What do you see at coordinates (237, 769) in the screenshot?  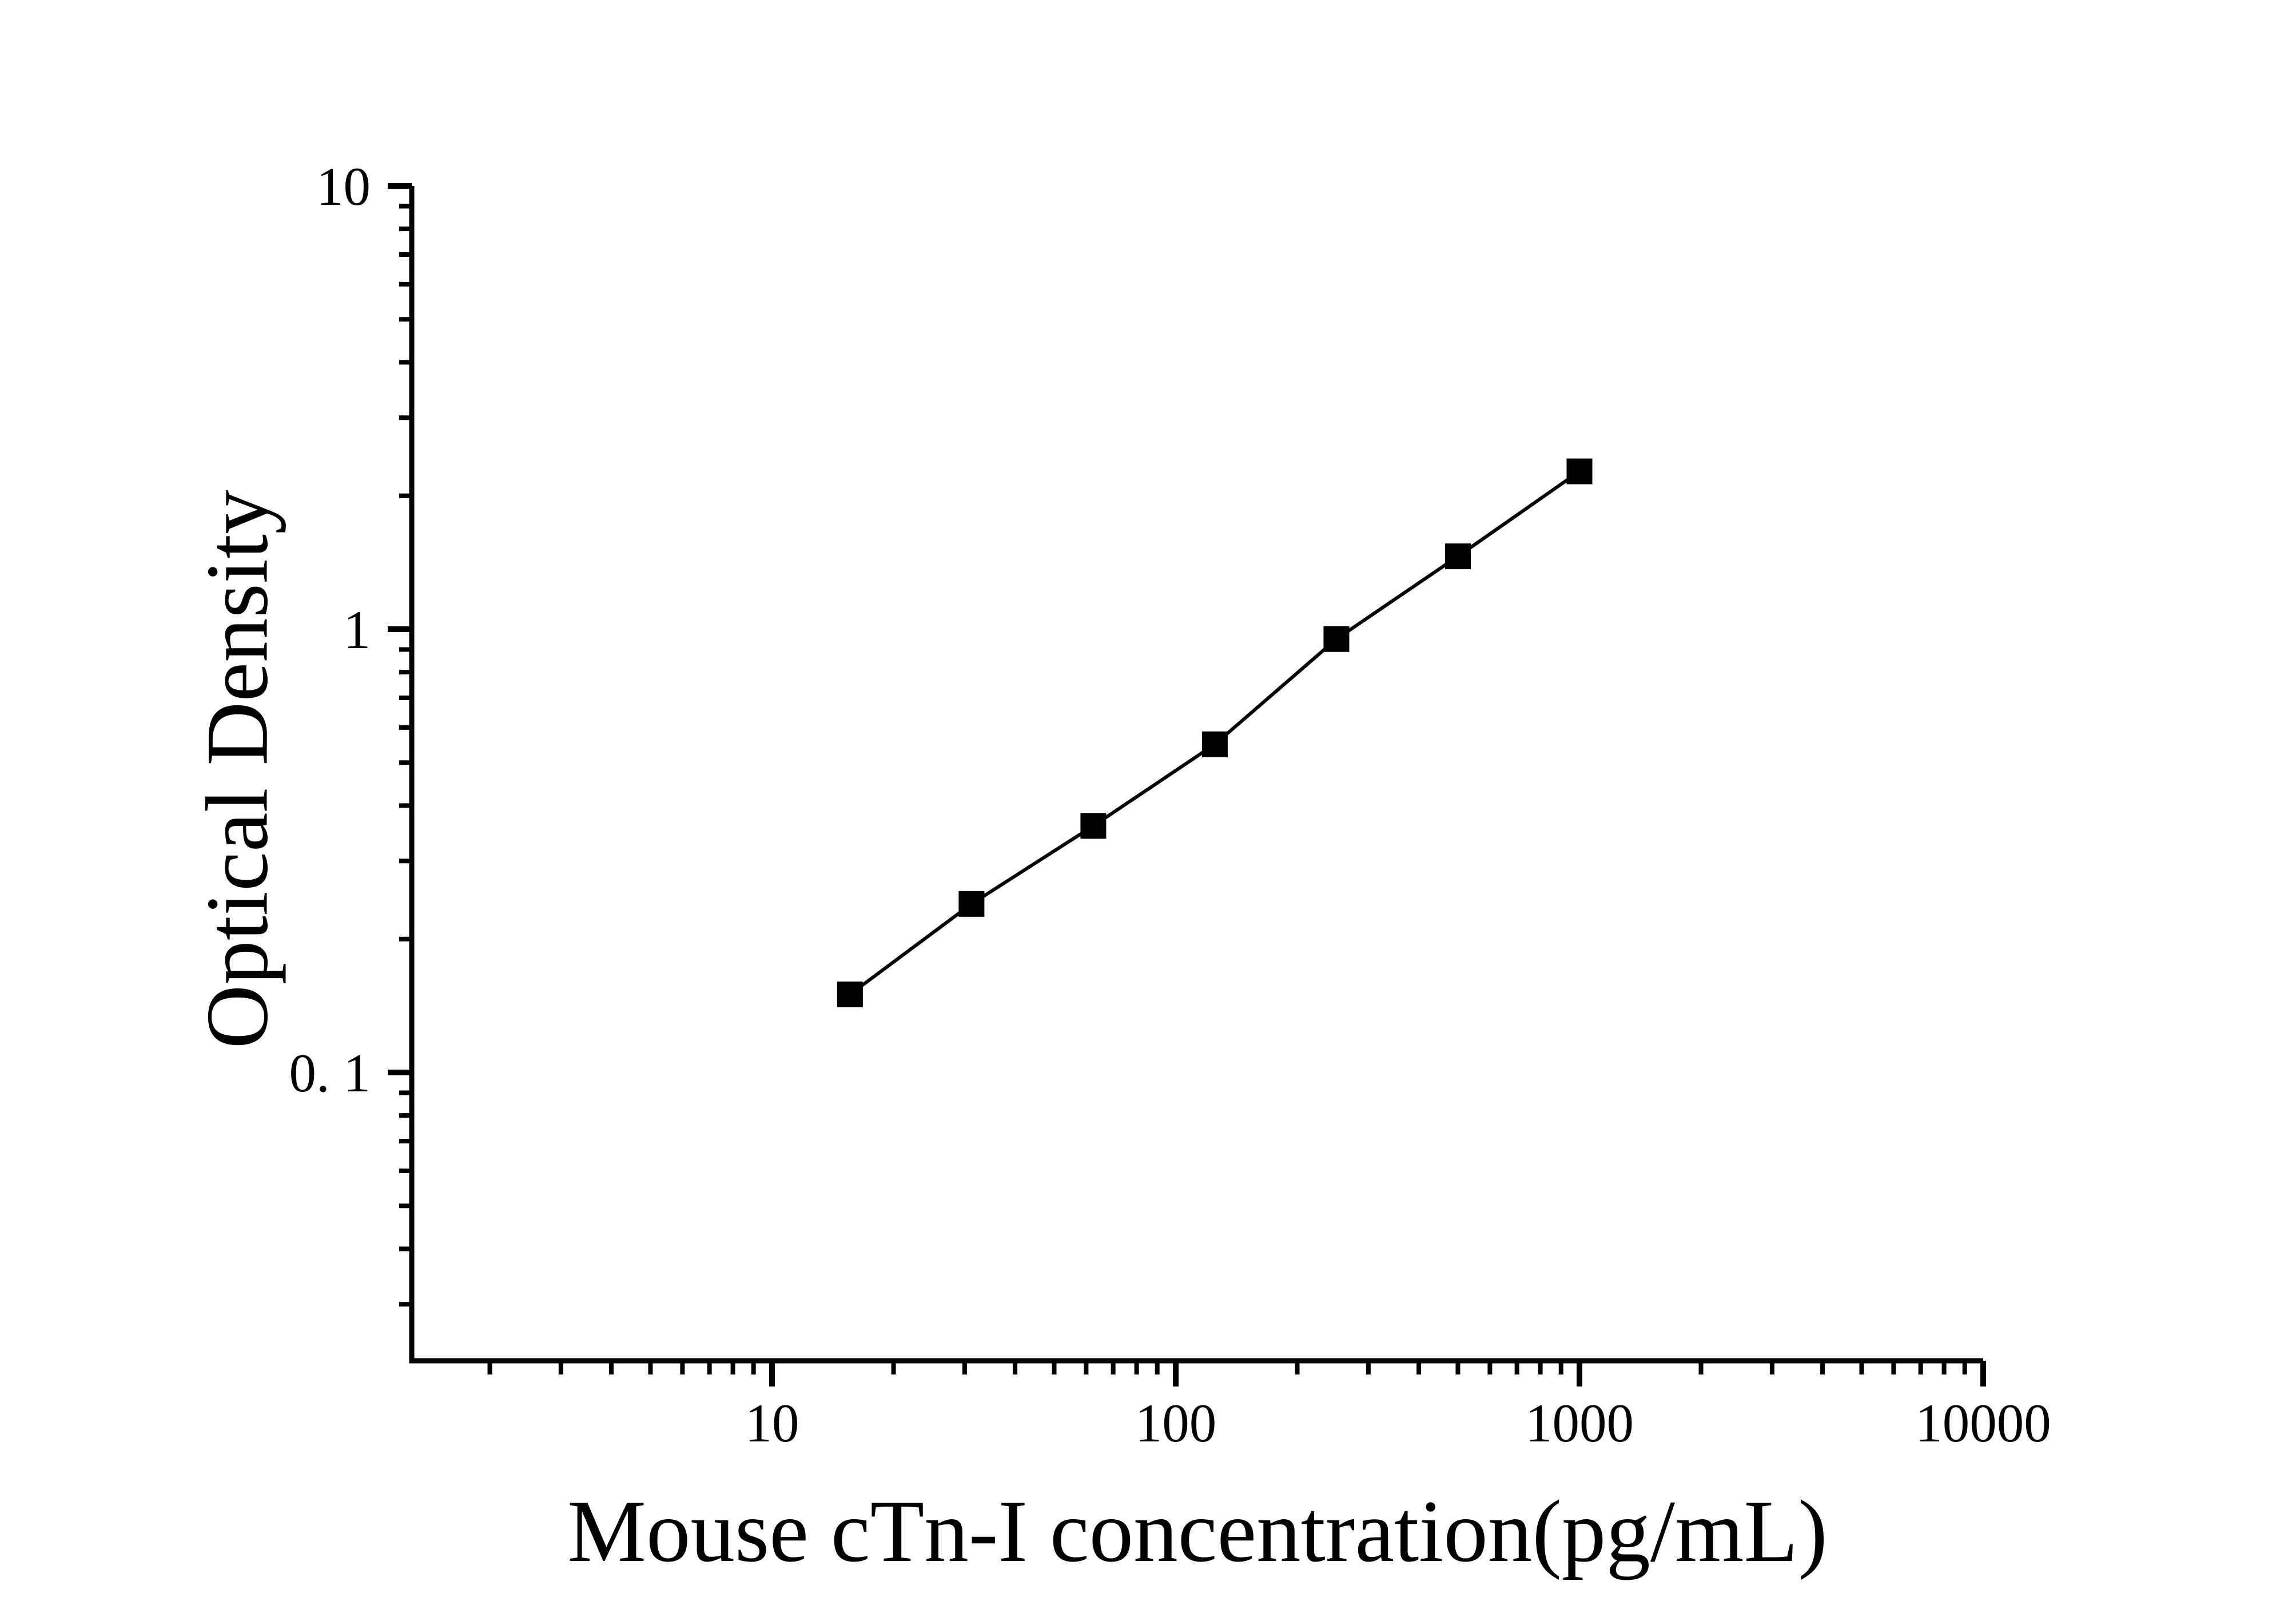 I see `y-axis-title: Optical Density` at bounding box center [237, 769].